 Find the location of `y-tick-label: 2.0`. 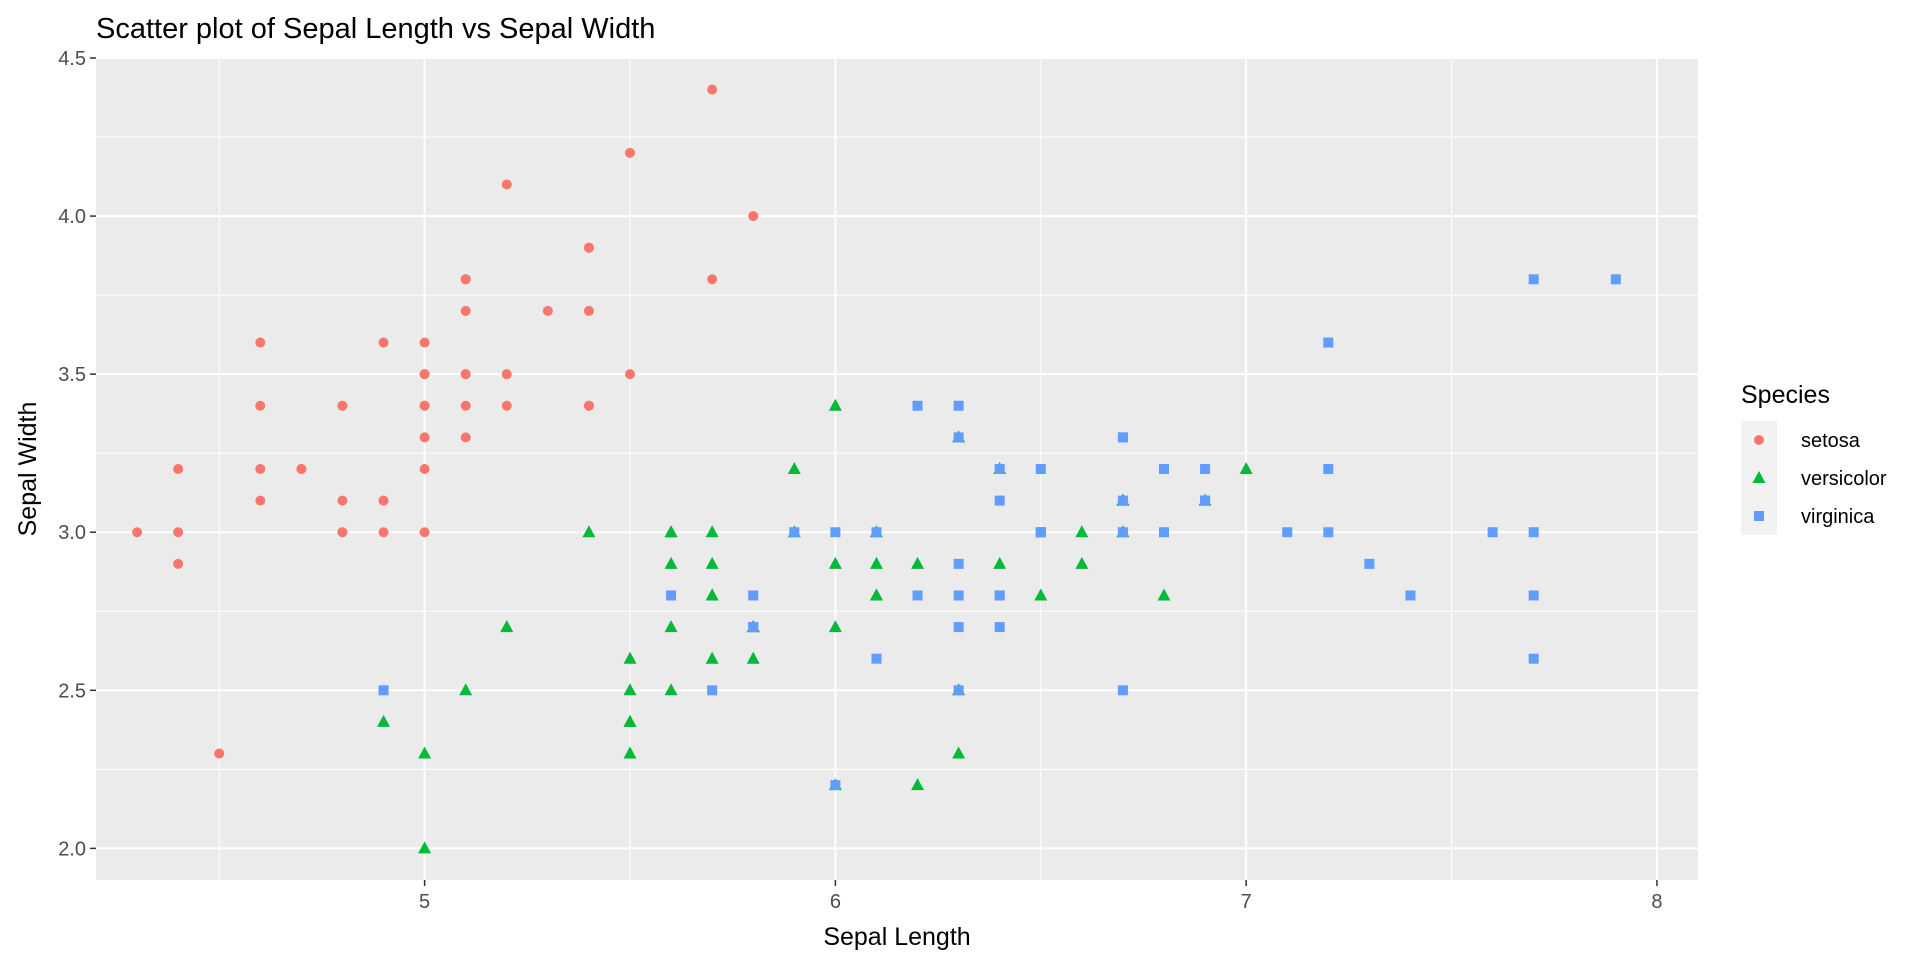

y-tick-label: 2.0 is located at coordinates (72, 849).